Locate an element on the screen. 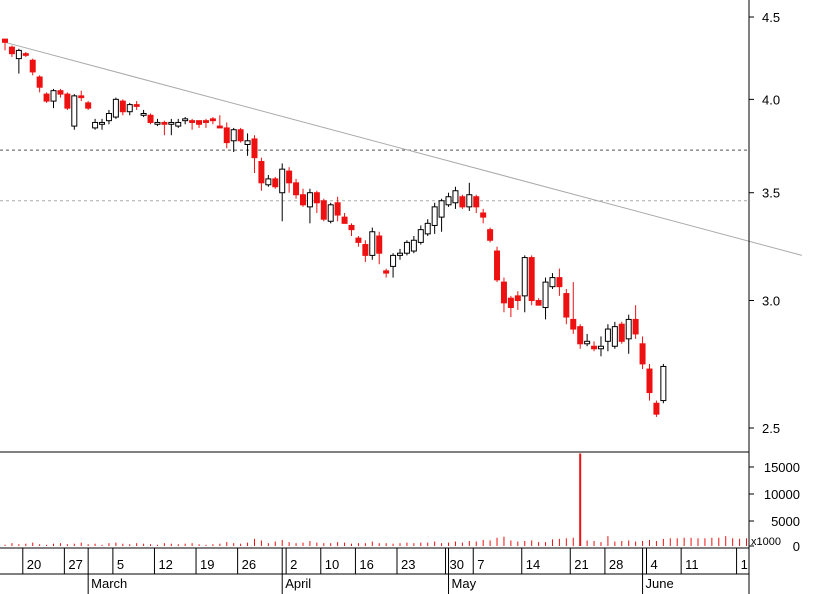  date-tick-label: 4 is located at coordinates (653, 564).